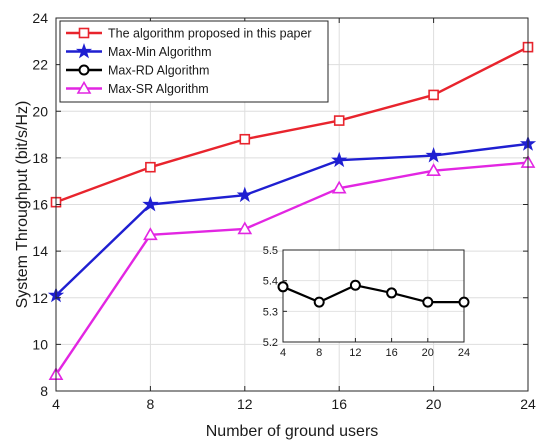 This screenshot has width=550, height=447. What do you see at coordinates (283, 353) in the screenshot?
I see `inset-x-tick-label: 4` at bounding box center [283, 353].